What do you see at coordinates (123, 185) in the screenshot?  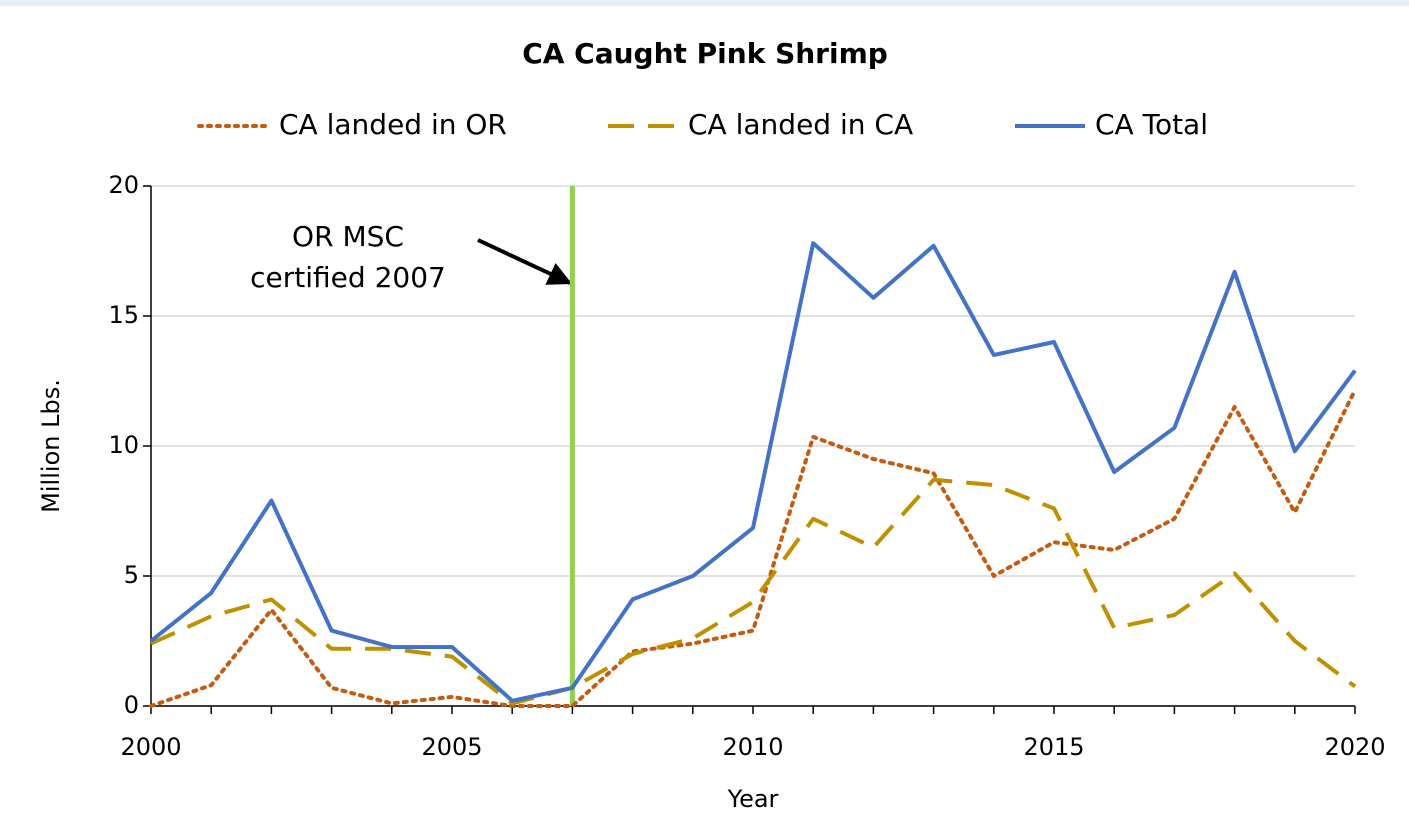 I see `y-tick-label: 20` at bounding box center [123, 185].